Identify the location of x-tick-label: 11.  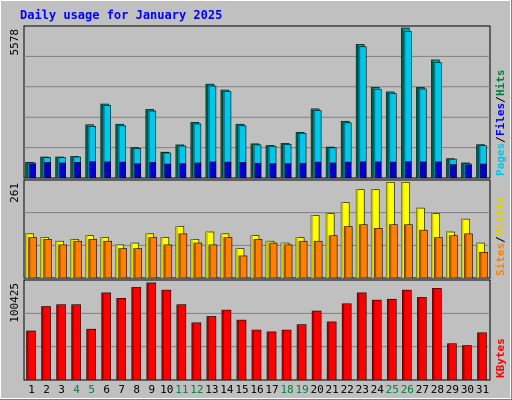
(181, 389).